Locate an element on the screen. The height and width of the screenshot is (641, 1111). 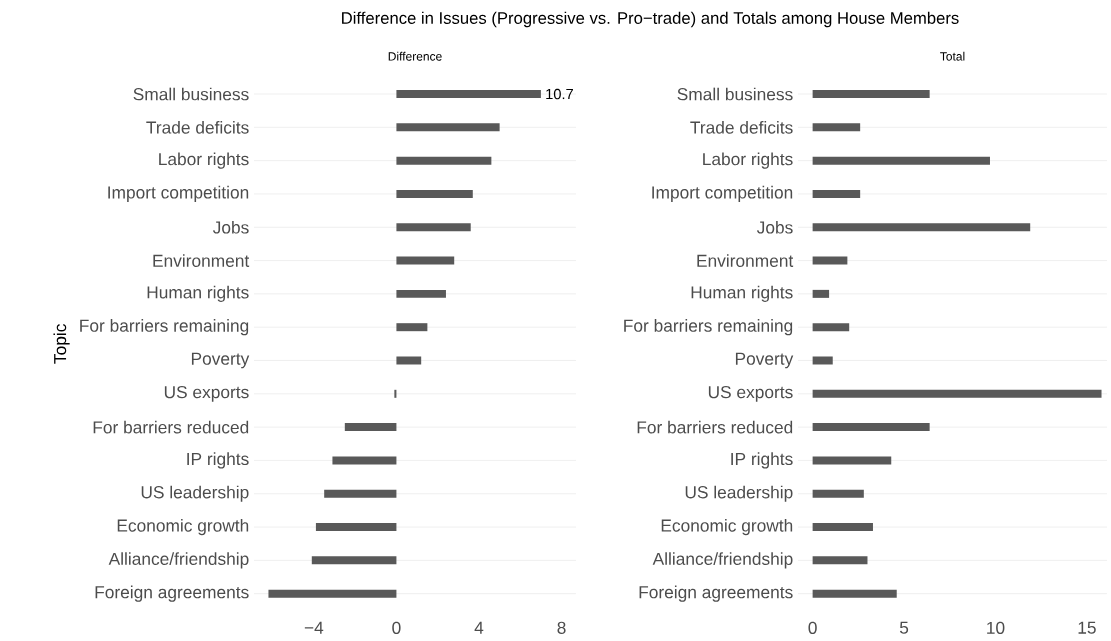
text: Difference in Issues (Progressive vs. Pro−trade) and Totals among House Members is located at coordinates (650, 19).